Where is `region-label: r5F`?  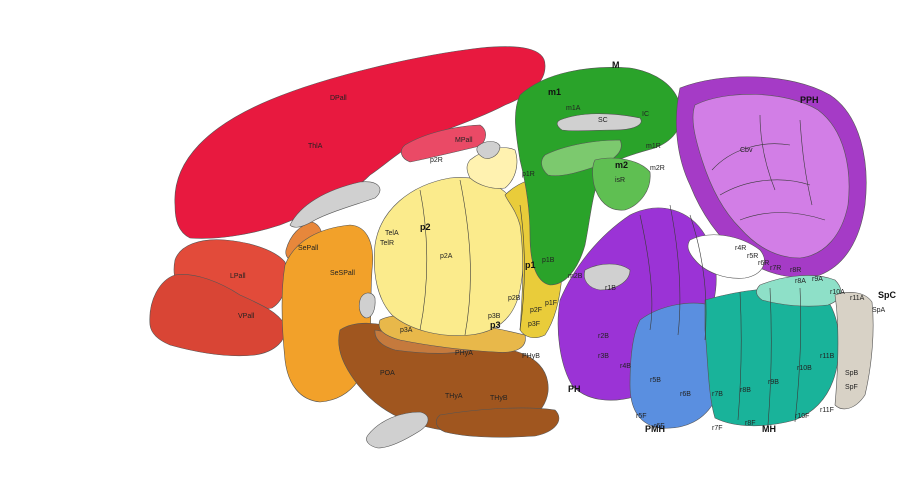
region-label: r5F is located at coordinates (641, 416).